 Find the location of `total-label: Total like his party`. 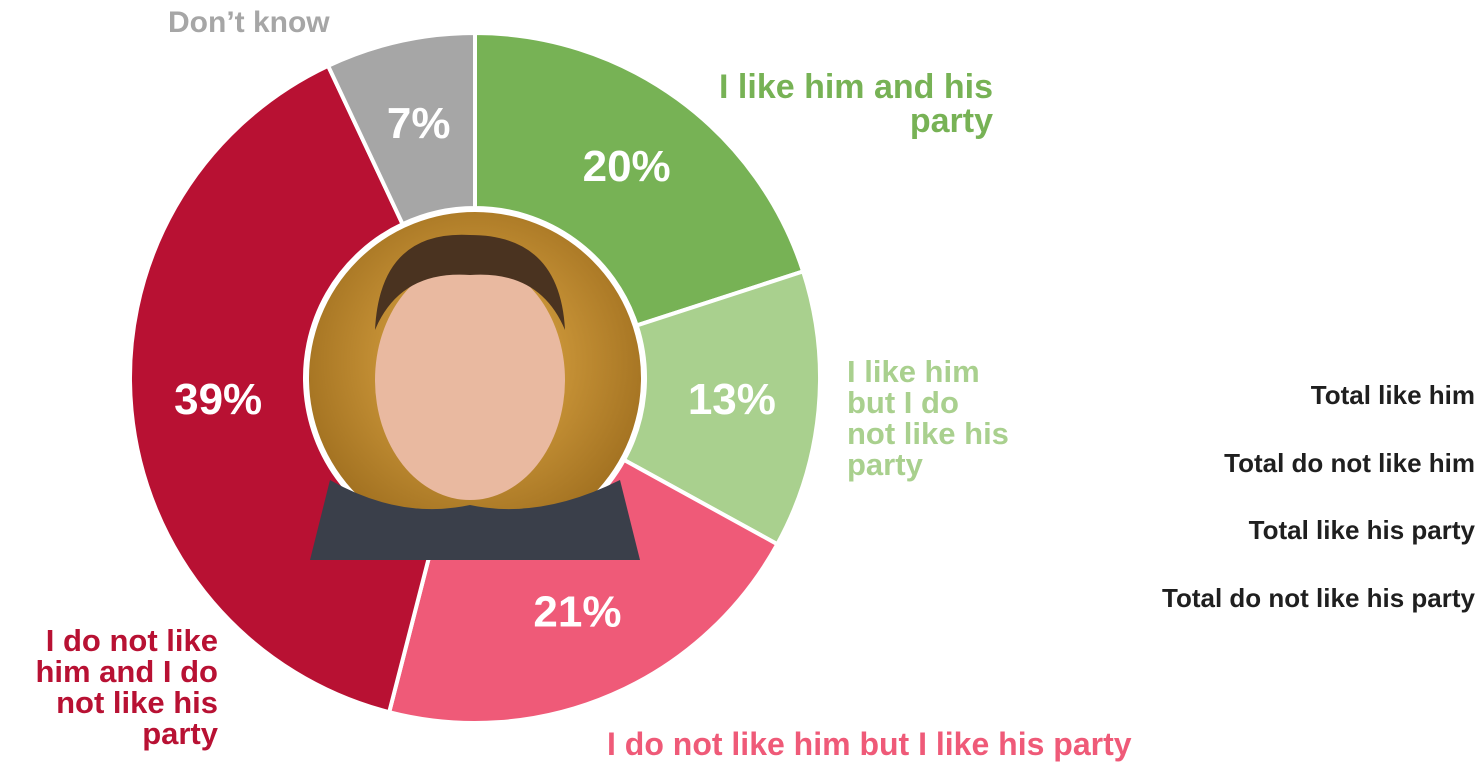

total-label: Total like his party is located at coordinates (1361, 530).